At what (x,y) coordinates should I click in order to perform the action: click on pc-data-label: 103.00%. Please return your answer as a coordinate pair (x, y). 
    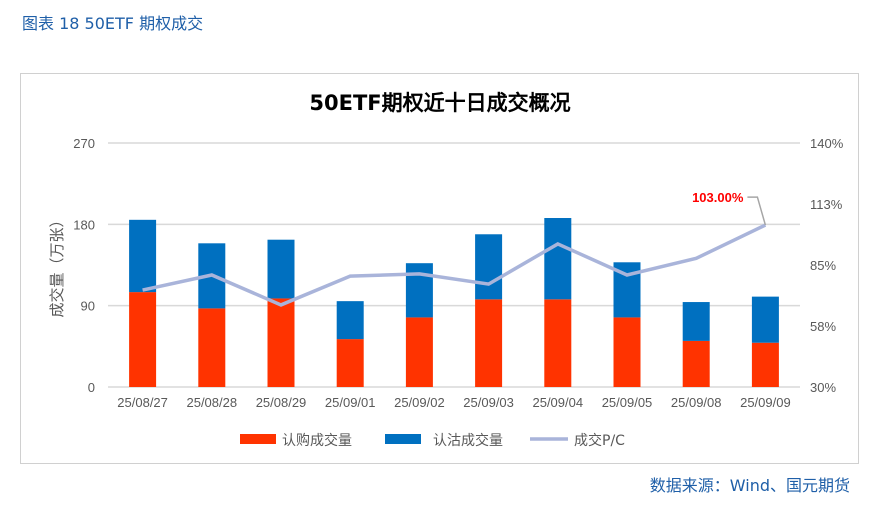
    Looking at the image, I should click on (718, 197).